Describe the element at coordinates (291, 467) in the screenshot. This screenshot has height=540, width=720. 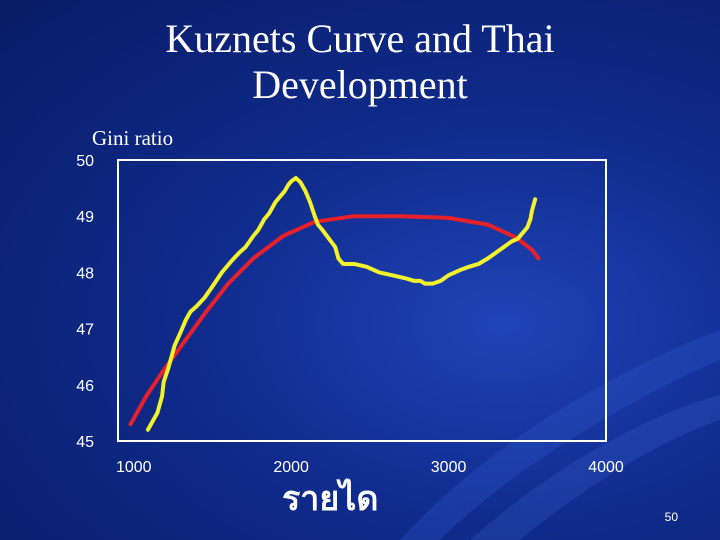
I see `x-tick-label: 2000` at that location.